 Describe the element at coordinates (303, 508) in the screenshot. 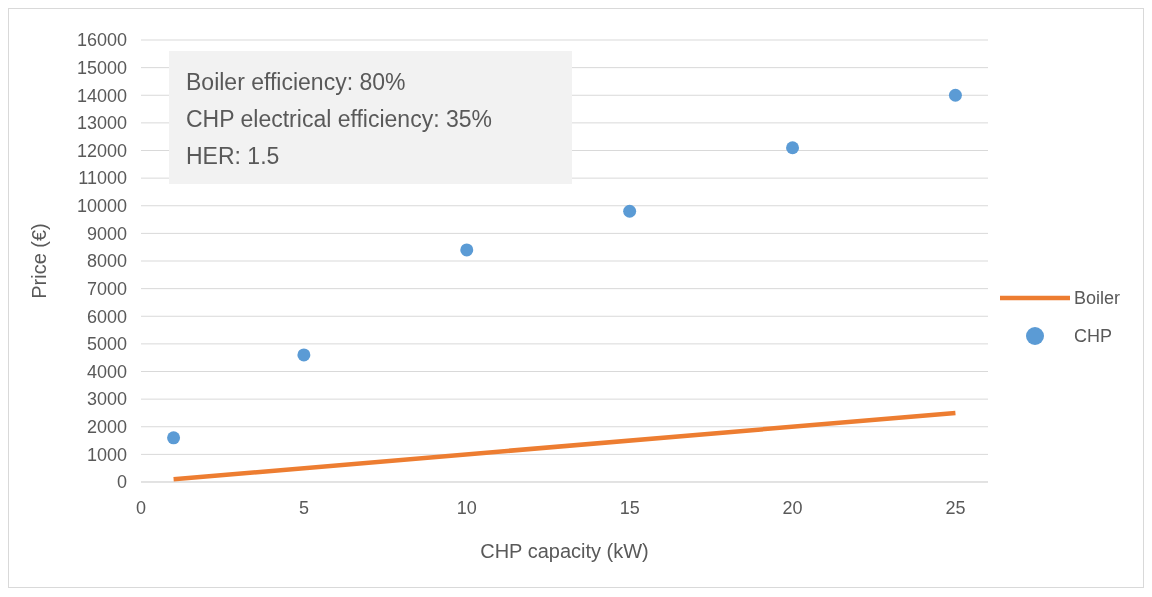

I see `x-tick-label: 5` at that location.